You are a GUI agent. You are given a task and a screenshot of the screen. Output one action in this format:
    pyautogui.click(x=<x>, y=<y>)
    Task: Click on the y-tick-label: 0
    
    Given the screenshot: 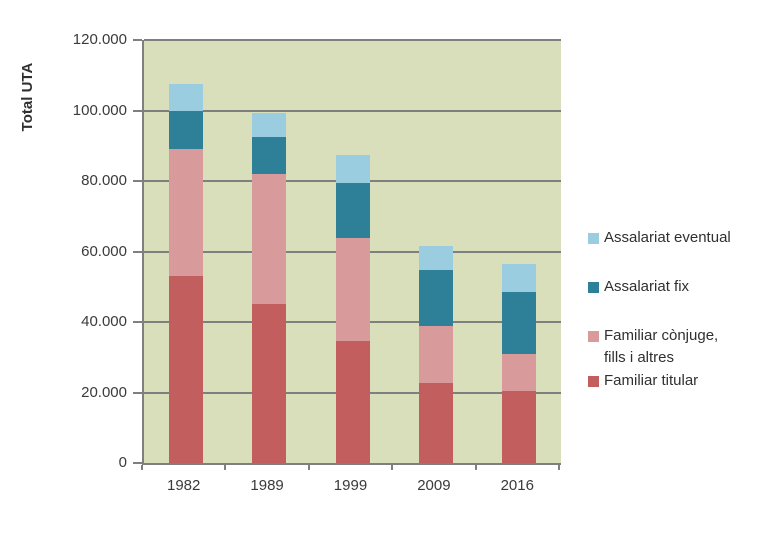 What is the action you would take?
    pyautogui.click(x=122, y=462)
    